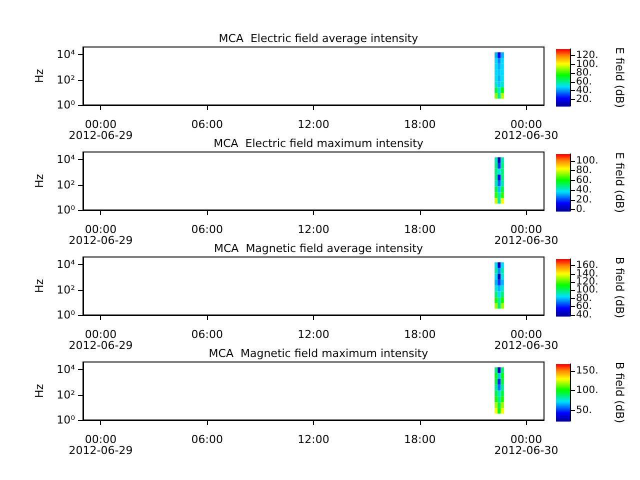 The height and width of the screenshot is (480, 640). Describe the element at coordinates (319, 248) in the screenshot. I see `chart-title: MCA Magnetic field average intensity` at that location.